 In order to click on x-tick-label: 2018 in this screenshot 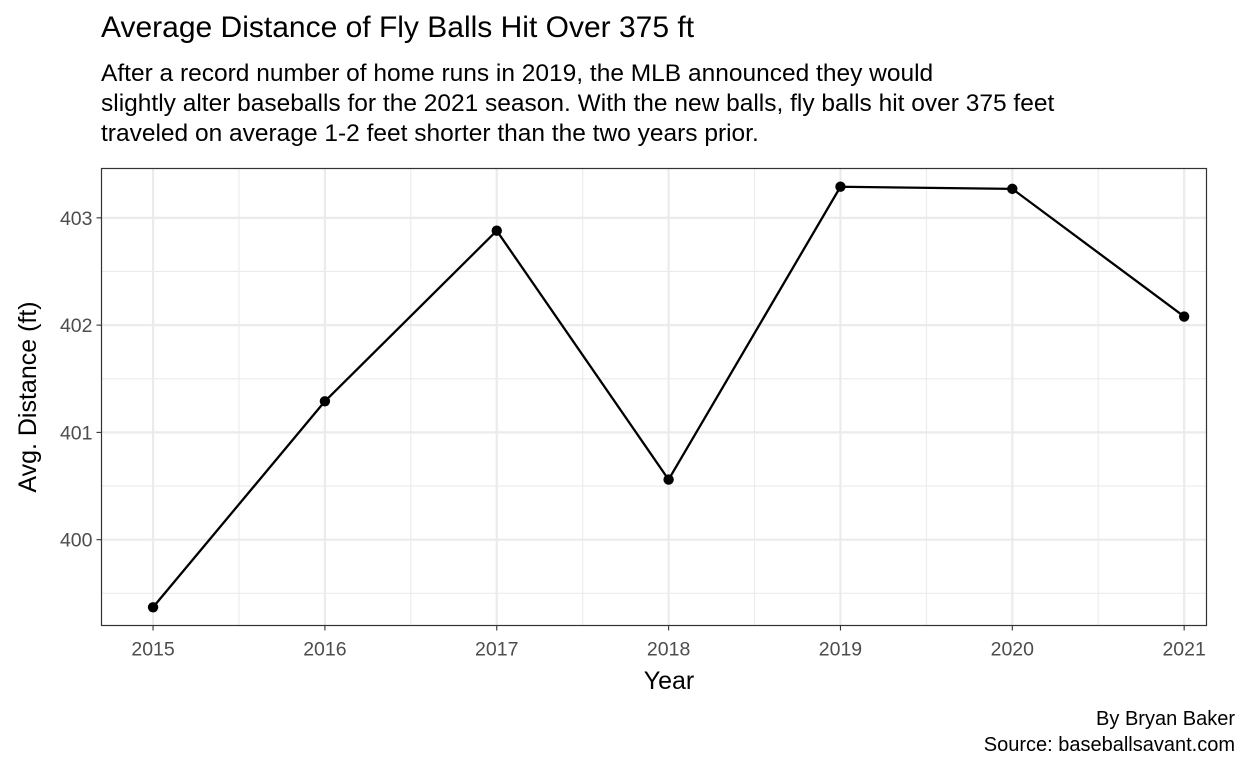, I will do `click(668, 650)`.